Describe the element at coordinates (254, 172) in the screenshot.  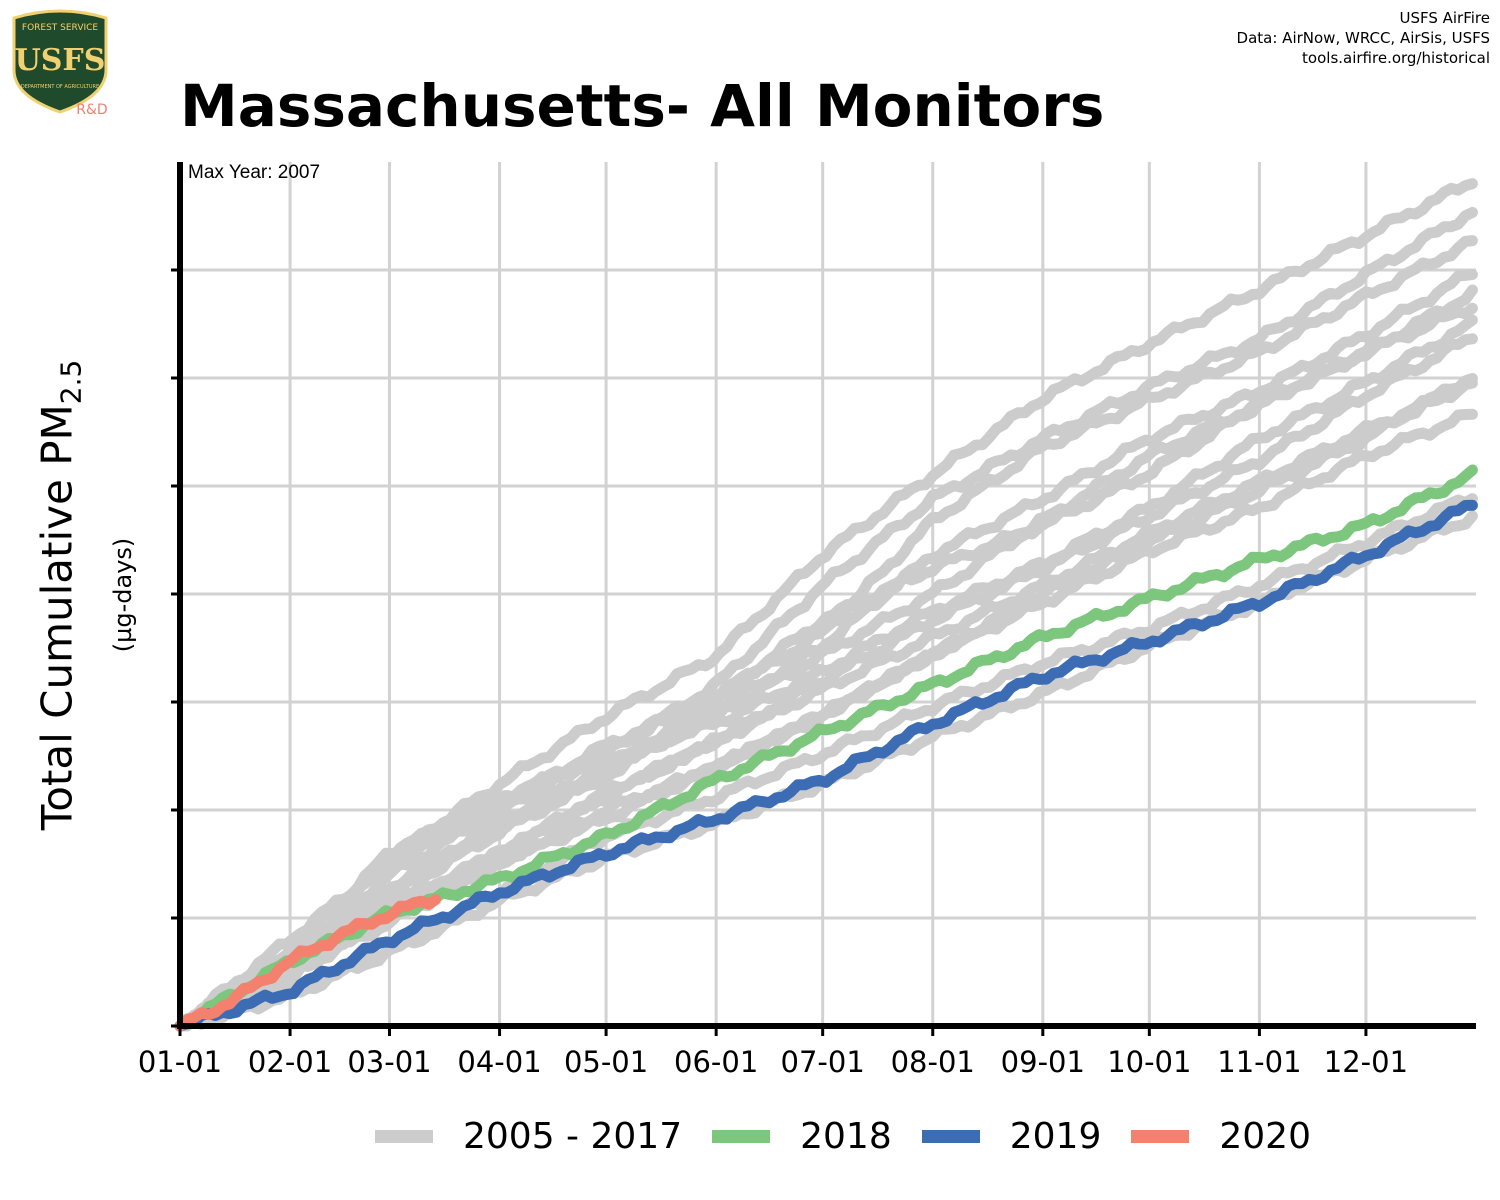
I see `max-year-annotation: Max Year: 2007` at that location.